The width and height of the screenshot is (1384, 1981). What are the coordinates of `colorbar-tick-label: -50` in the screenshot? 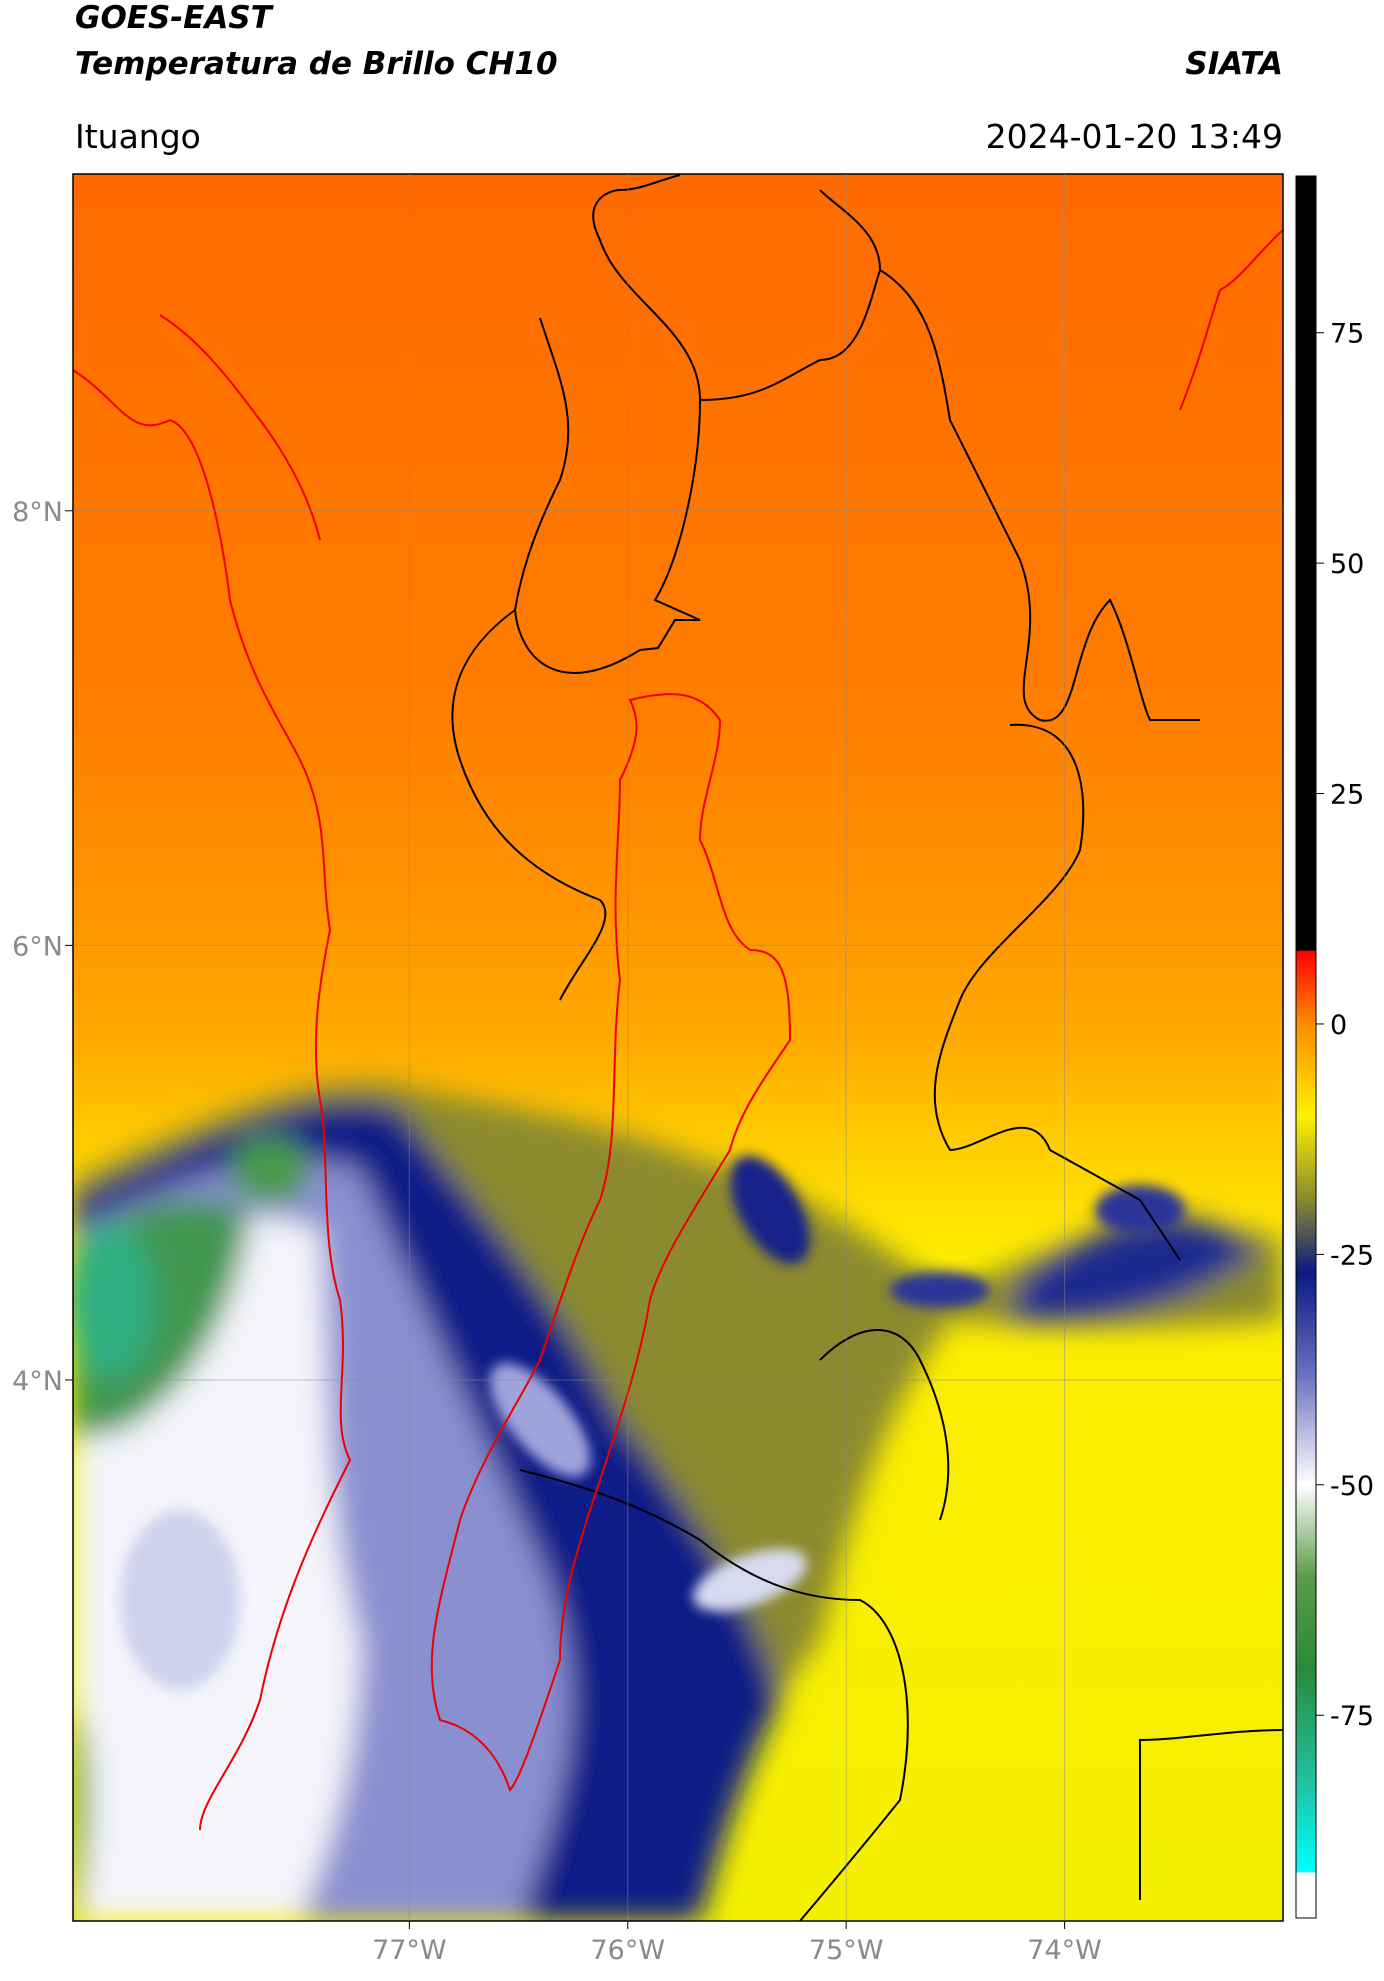 It's located at (1352, 1486).